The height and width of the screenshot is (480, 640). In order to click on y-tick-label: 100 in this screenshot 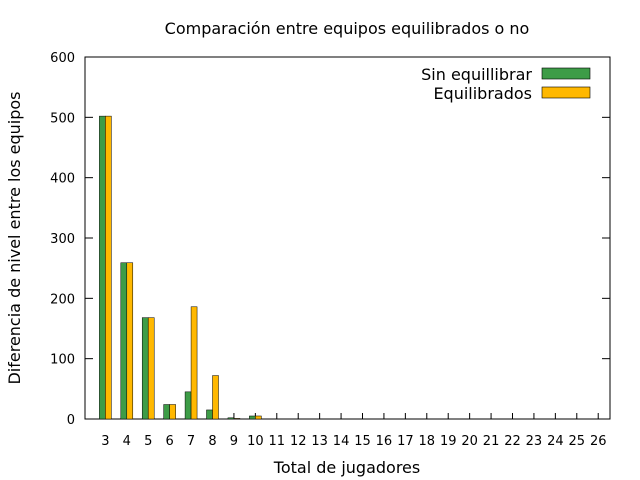, I will do `click(62, 360)`.